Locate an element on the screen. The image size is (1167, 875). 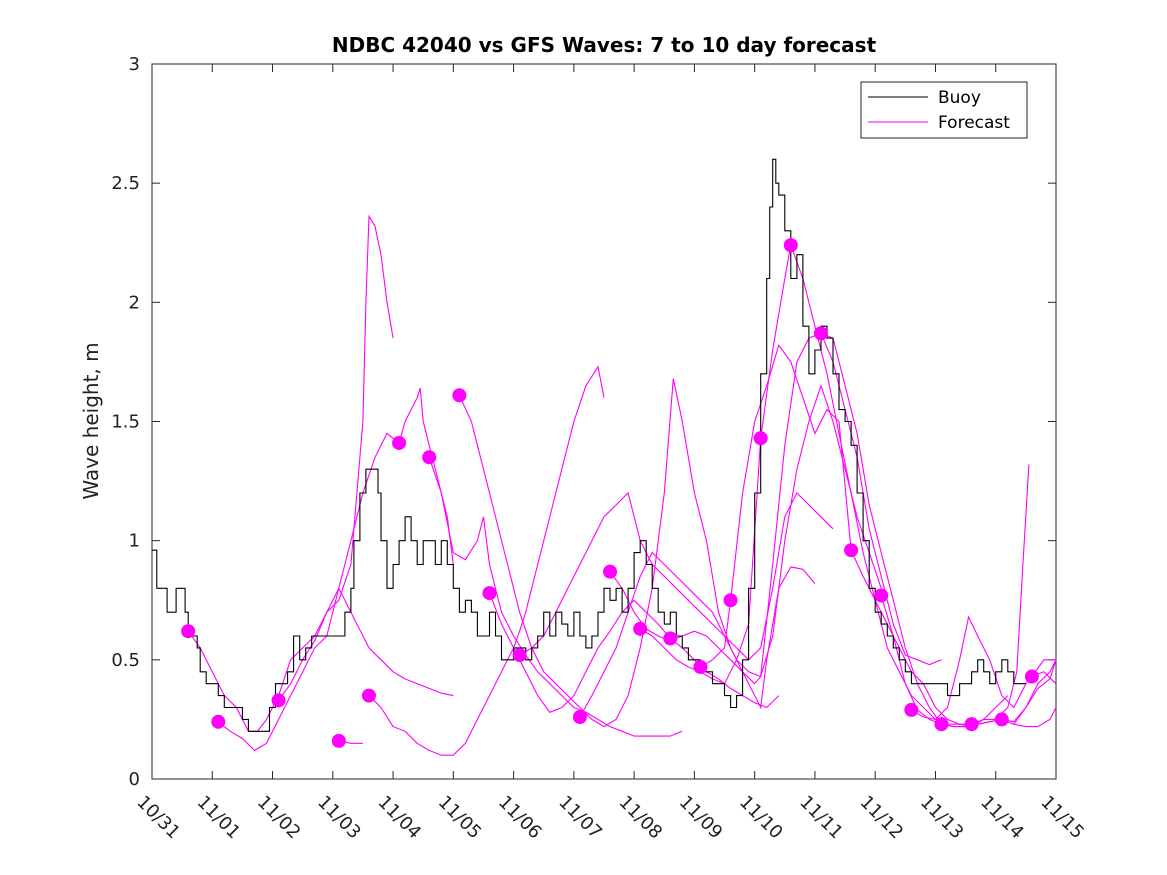
y-tick-label: 0.5 is located at coordinates (125, 660).